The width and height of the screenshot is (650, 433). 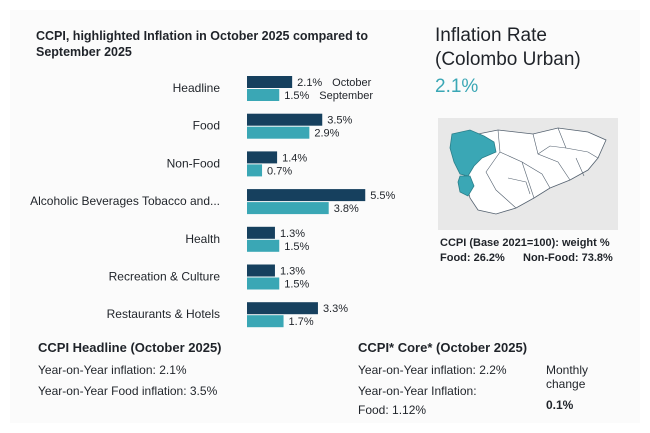 I want to click on category-label: Restaurants & Hotels, so click(x=163, y=314).